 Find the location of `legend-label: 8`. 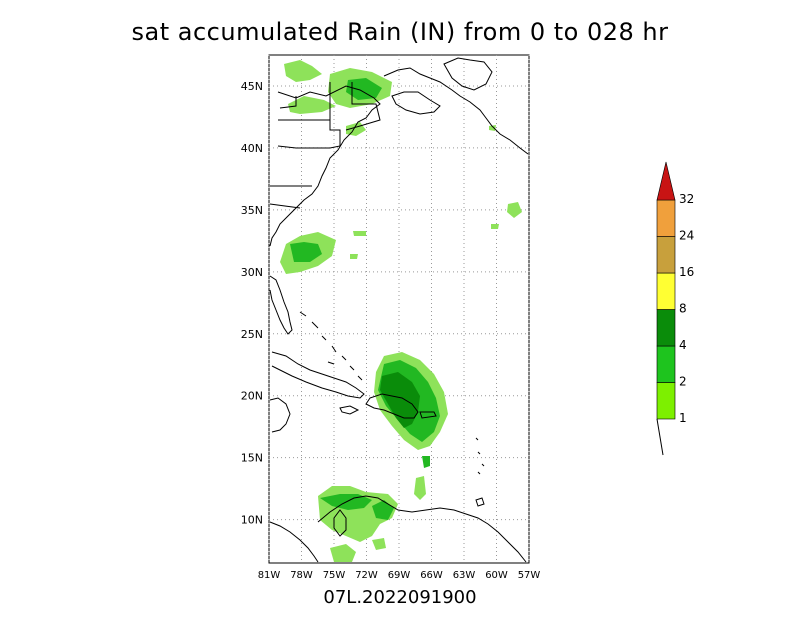

legend-label: 8 is located at coordinates (683, 309).